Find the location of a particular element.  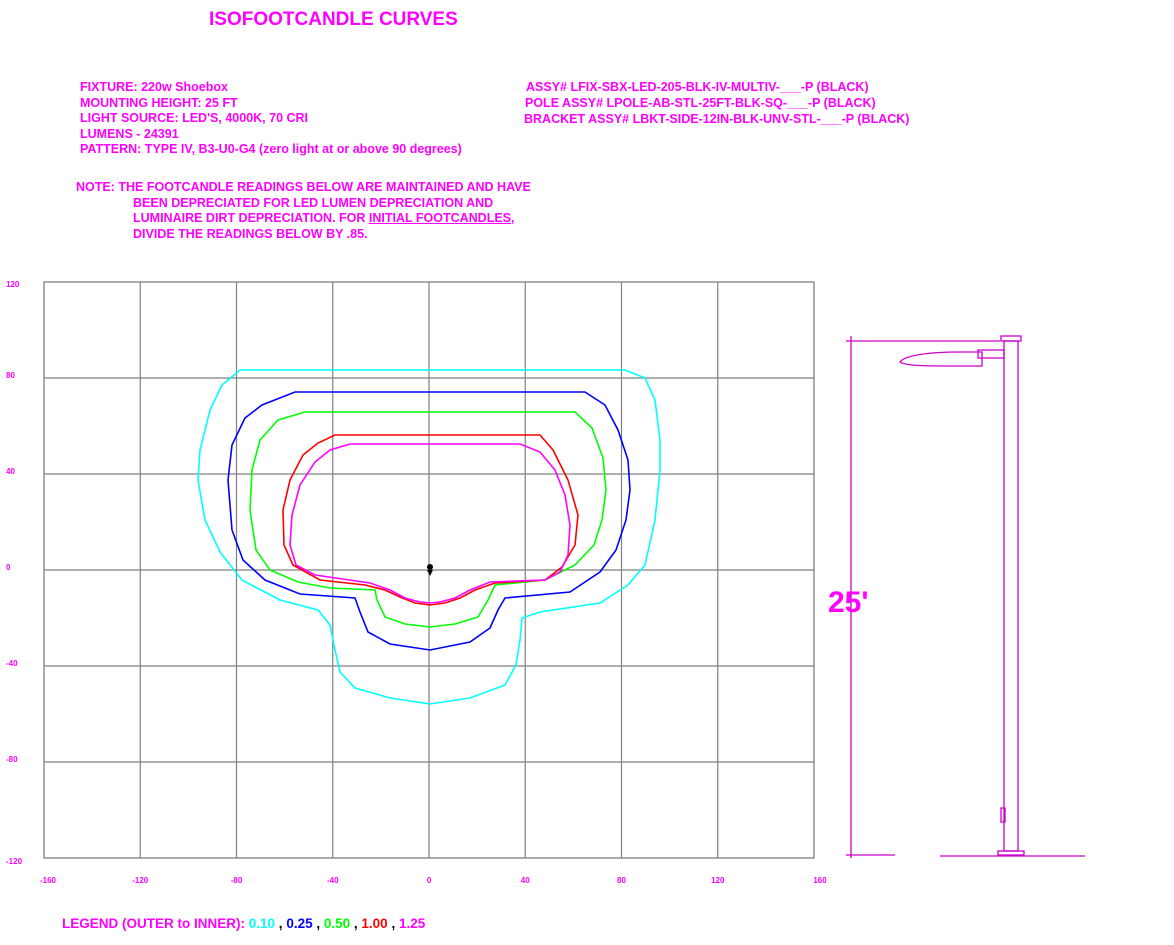

page-title: ISOFOOTCANDLE CURVES is located at coordinates (333, 19).